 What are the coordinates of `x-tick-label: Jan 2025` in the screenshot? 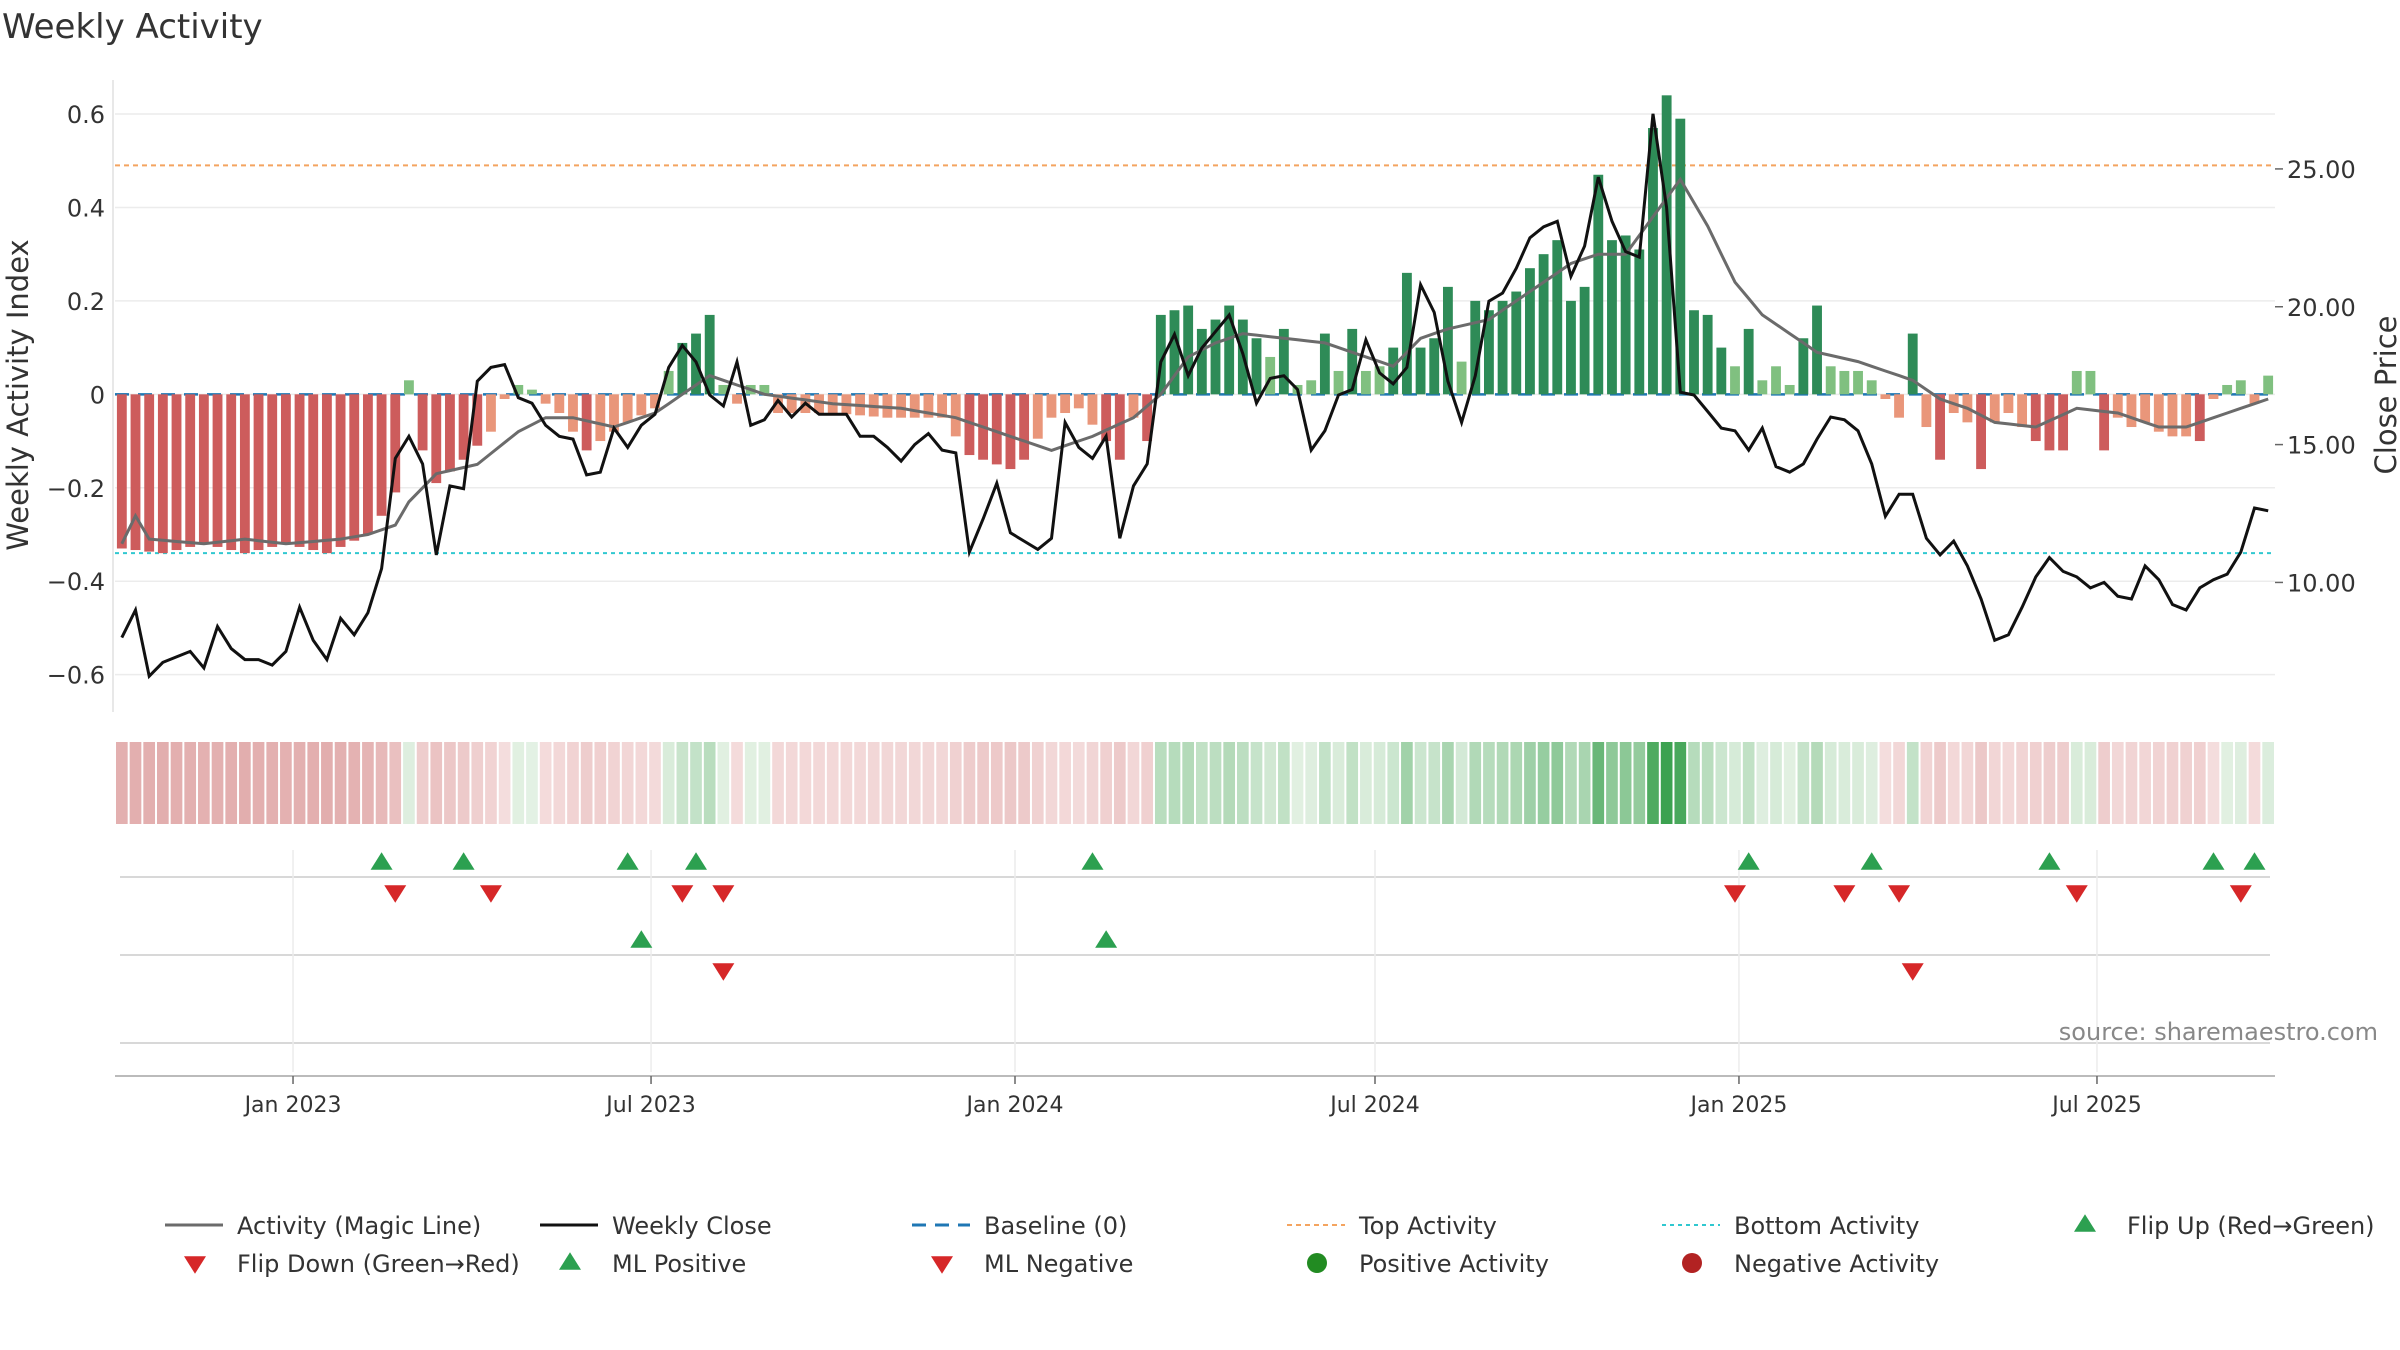 It's located at (1738, 1105).